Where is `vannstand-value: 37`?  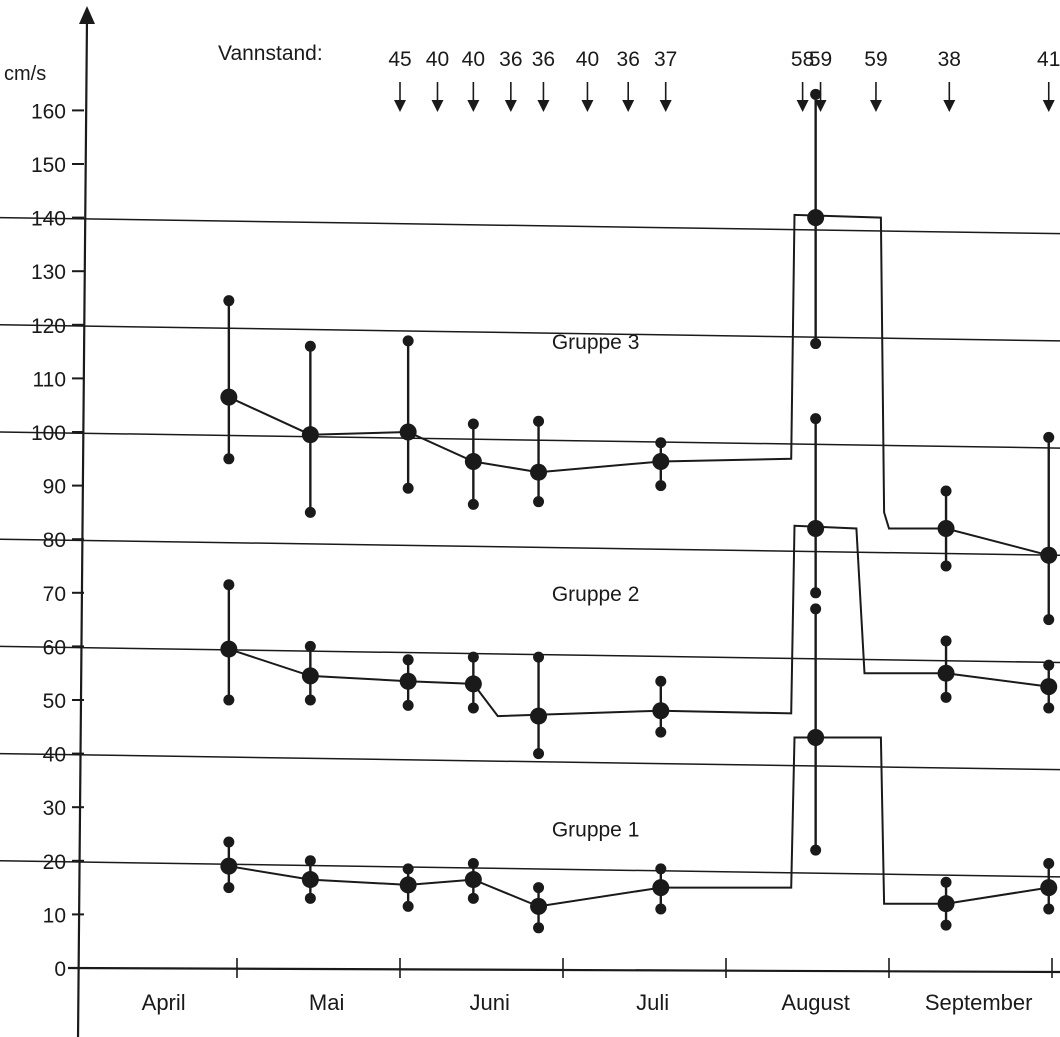
vannstand-value: 37 is located at coordinates (665, 59).